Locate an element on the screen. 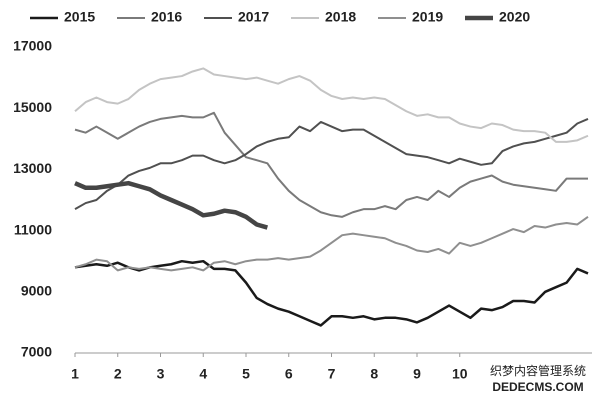  watermark: 织梦内容管理系统 is located at coordinates (538, 370).